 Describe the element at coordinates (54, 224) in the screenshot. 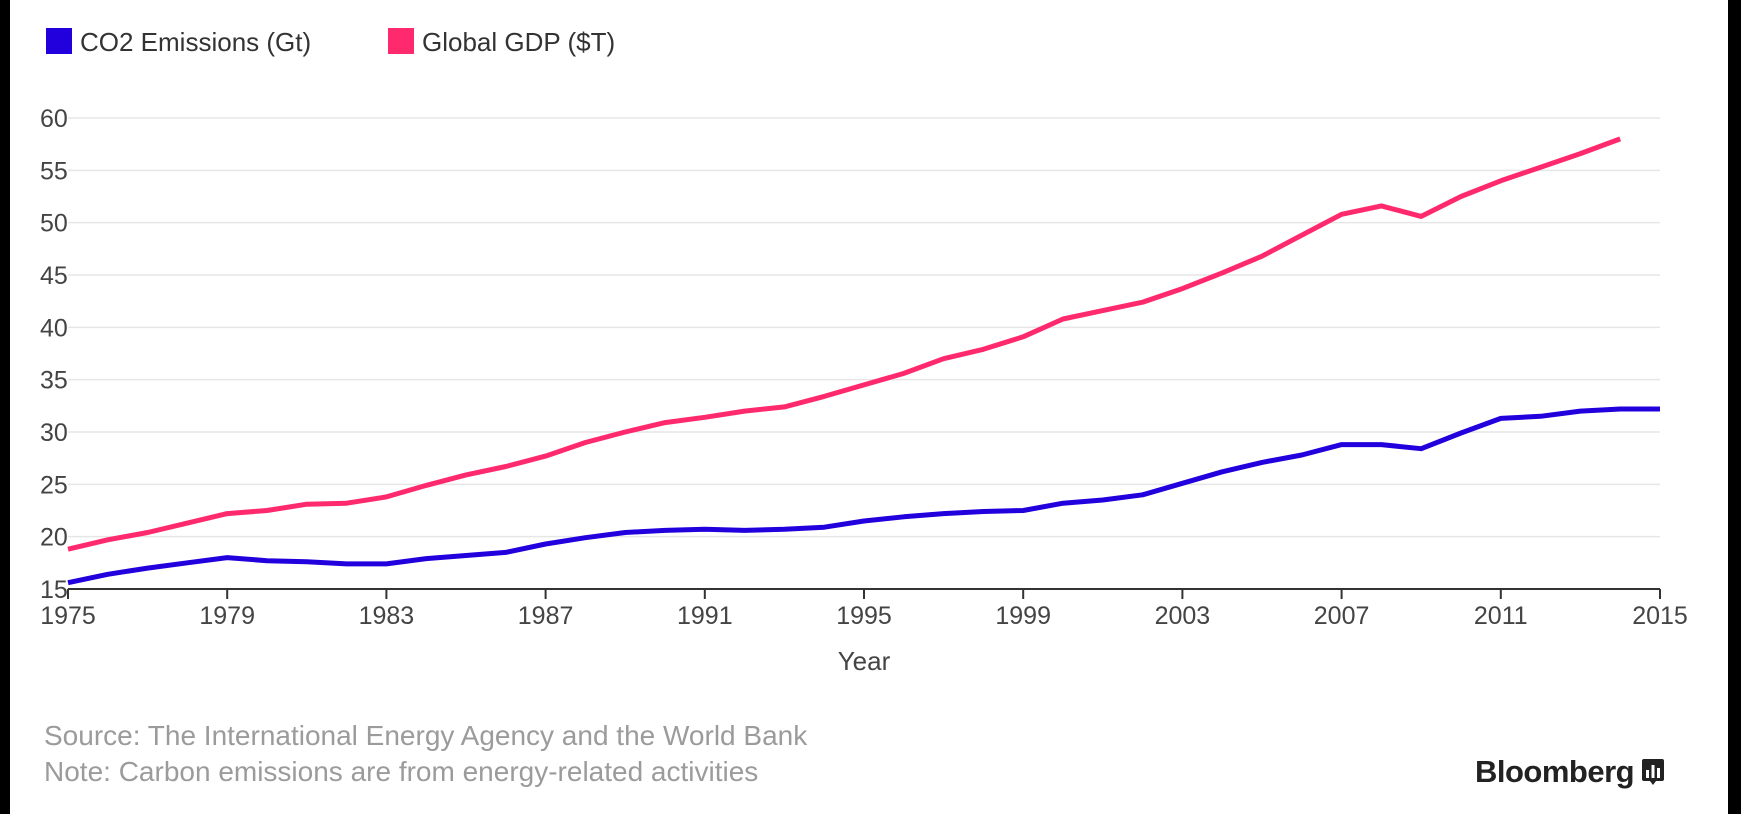

I see `y-tick-label-50: 50` at that location.